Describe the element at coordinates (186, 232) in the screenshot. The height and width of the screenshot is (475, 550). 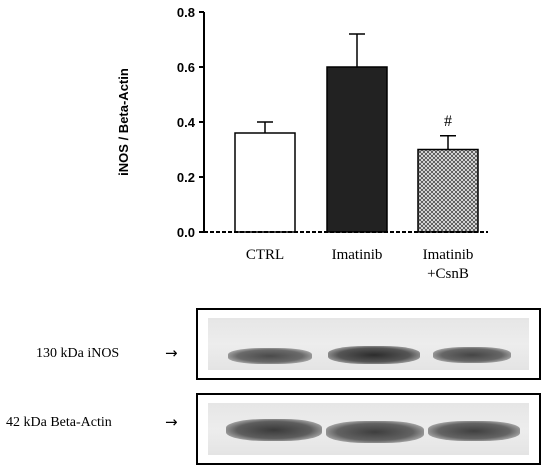
I see `y-tick-label: 0.0` at that location.